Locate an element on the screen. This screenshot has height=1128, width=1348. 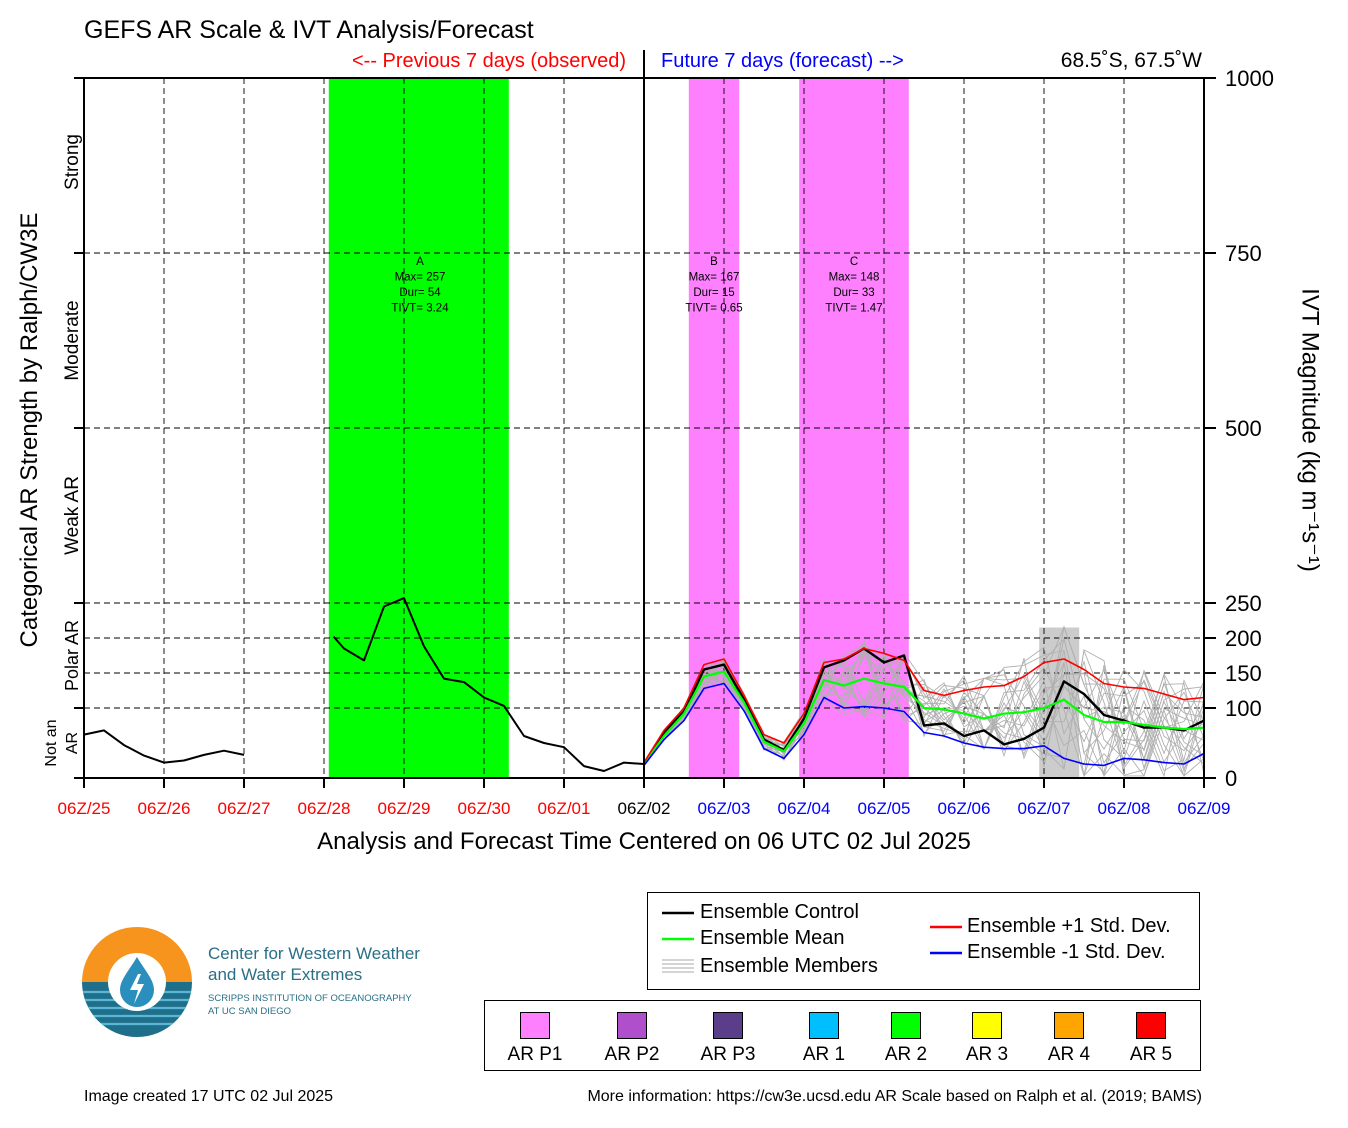
category-label: Moderate is located at coordinates (72, 340).